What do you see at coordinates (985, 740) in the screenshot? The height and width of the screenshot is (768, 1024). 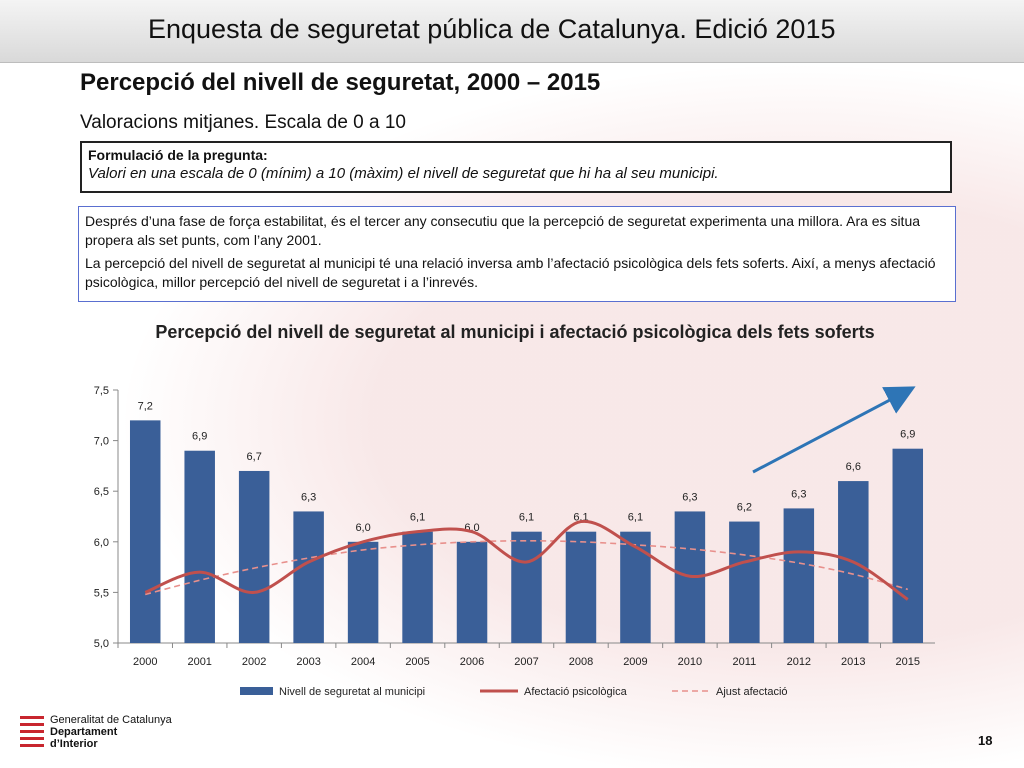 I see `page-number: 18` at bounding box center [985, 740].